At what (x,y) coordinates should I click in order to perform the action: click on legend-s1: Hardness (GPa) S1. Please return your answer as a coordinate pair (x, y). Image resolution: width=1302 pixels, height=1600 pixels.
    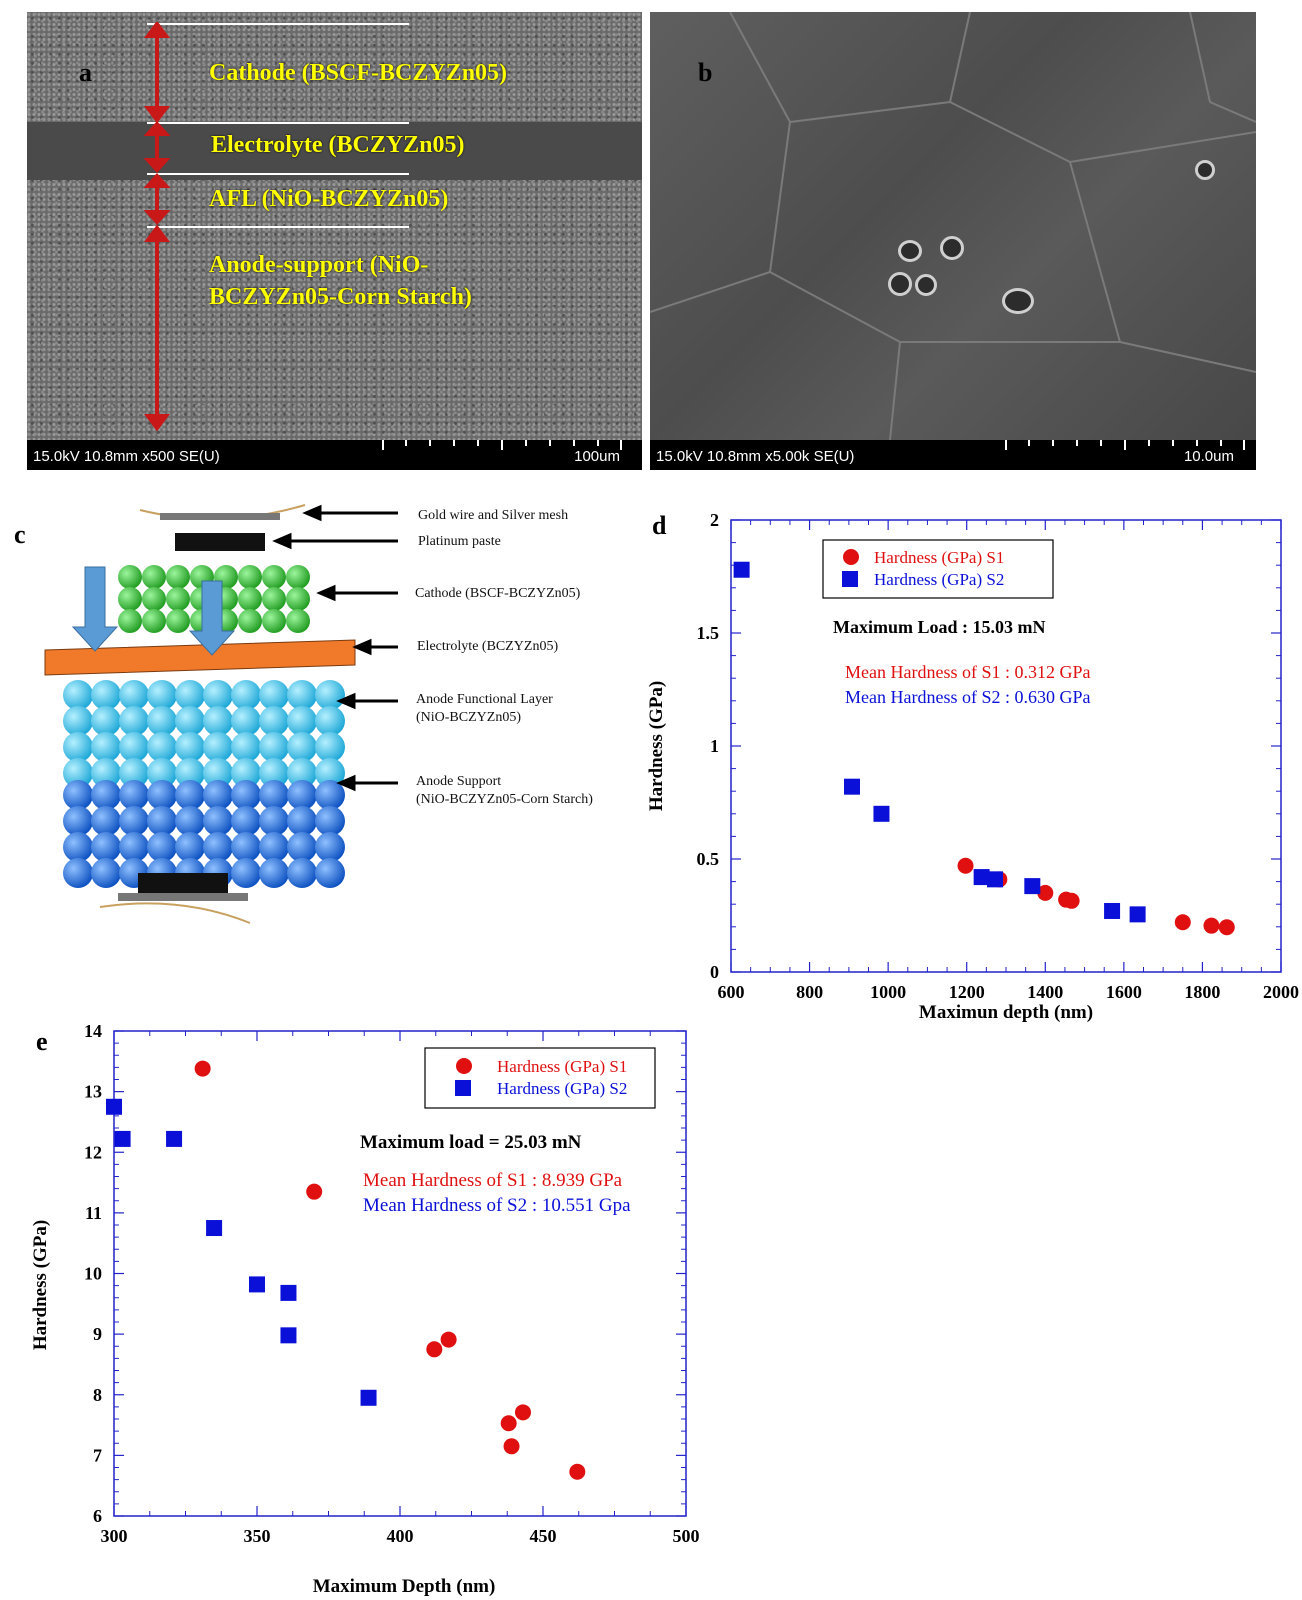
    Looking at the image, I should click on (562, 1066).